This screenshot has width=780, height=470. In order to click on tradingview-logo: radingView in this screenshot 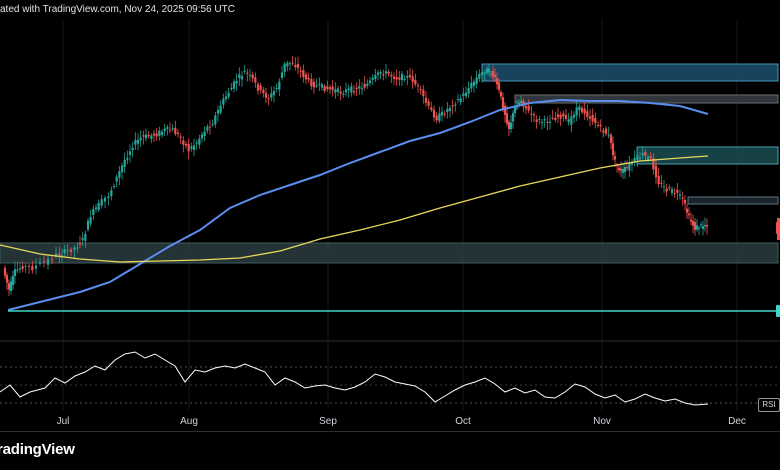, I will do `click(37, 449)`.